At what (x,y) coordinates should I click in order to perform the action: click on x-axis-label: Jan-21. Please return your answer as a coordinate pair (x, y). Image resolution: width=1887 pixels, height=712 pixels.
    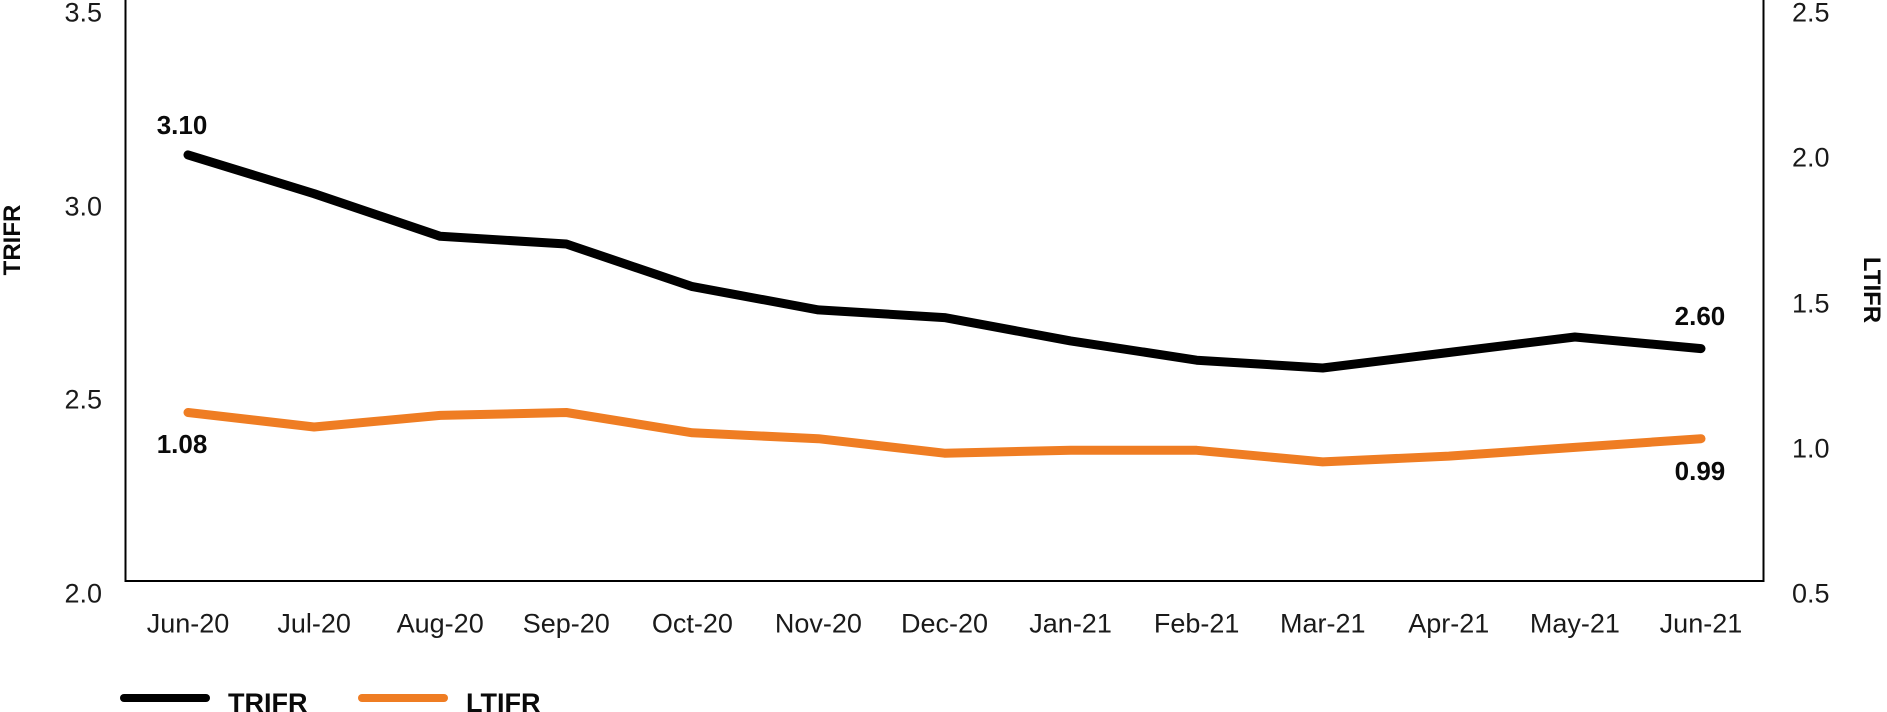
    Looking at the image, I should click on (1070, 623).